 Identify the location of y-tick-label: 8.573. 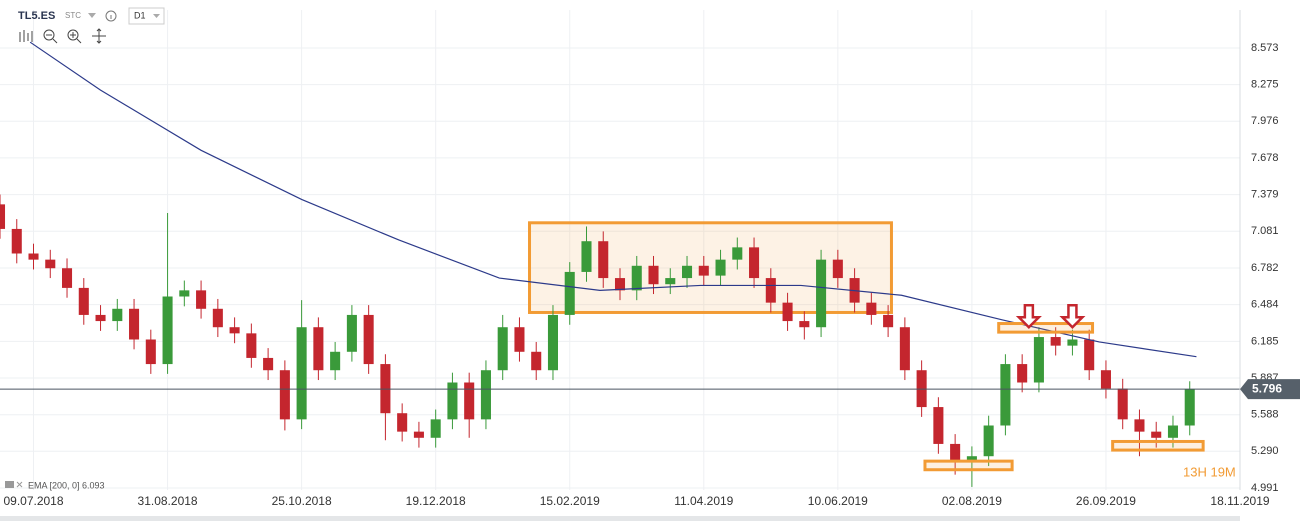
(1265, 48).